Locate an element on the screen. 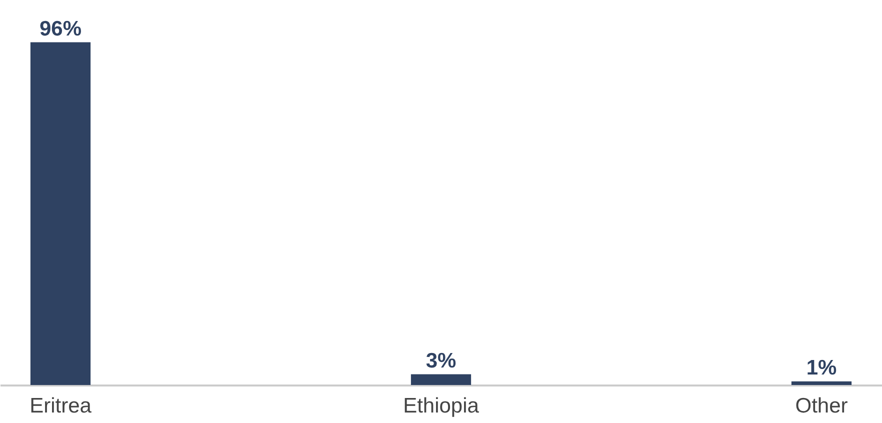 This screenshot has height=423, width=882. x-tick-label: Eritrea is located at coordinates (61, 406).